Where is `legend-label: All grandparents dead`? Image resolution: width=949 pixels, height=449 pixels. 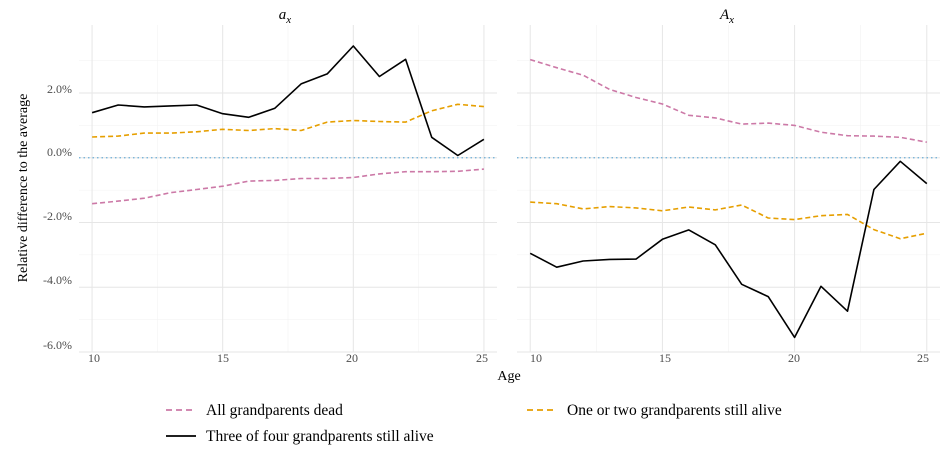
legend-label: All grandparents dead is located at coordinates (274, 410).